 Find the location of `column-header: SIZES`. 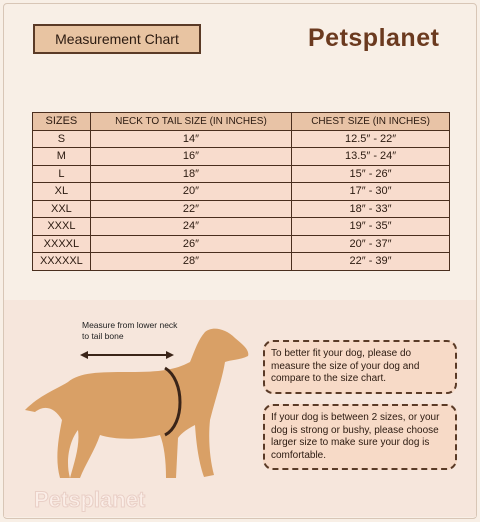

column-header: SIZES is located at coordinates (61, 121).